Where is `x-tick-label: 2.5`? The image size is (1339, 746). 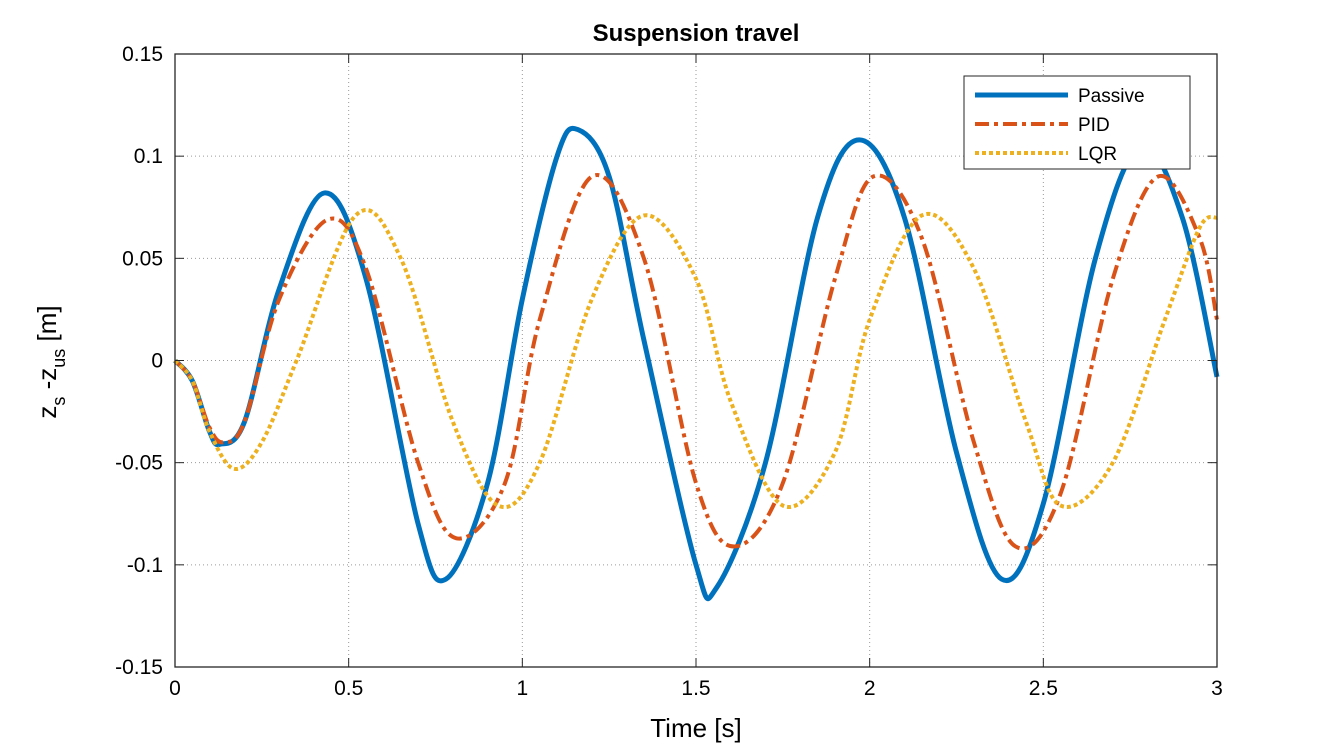
x-tick-label: 2.5 is located at coordinates (1043, 688).